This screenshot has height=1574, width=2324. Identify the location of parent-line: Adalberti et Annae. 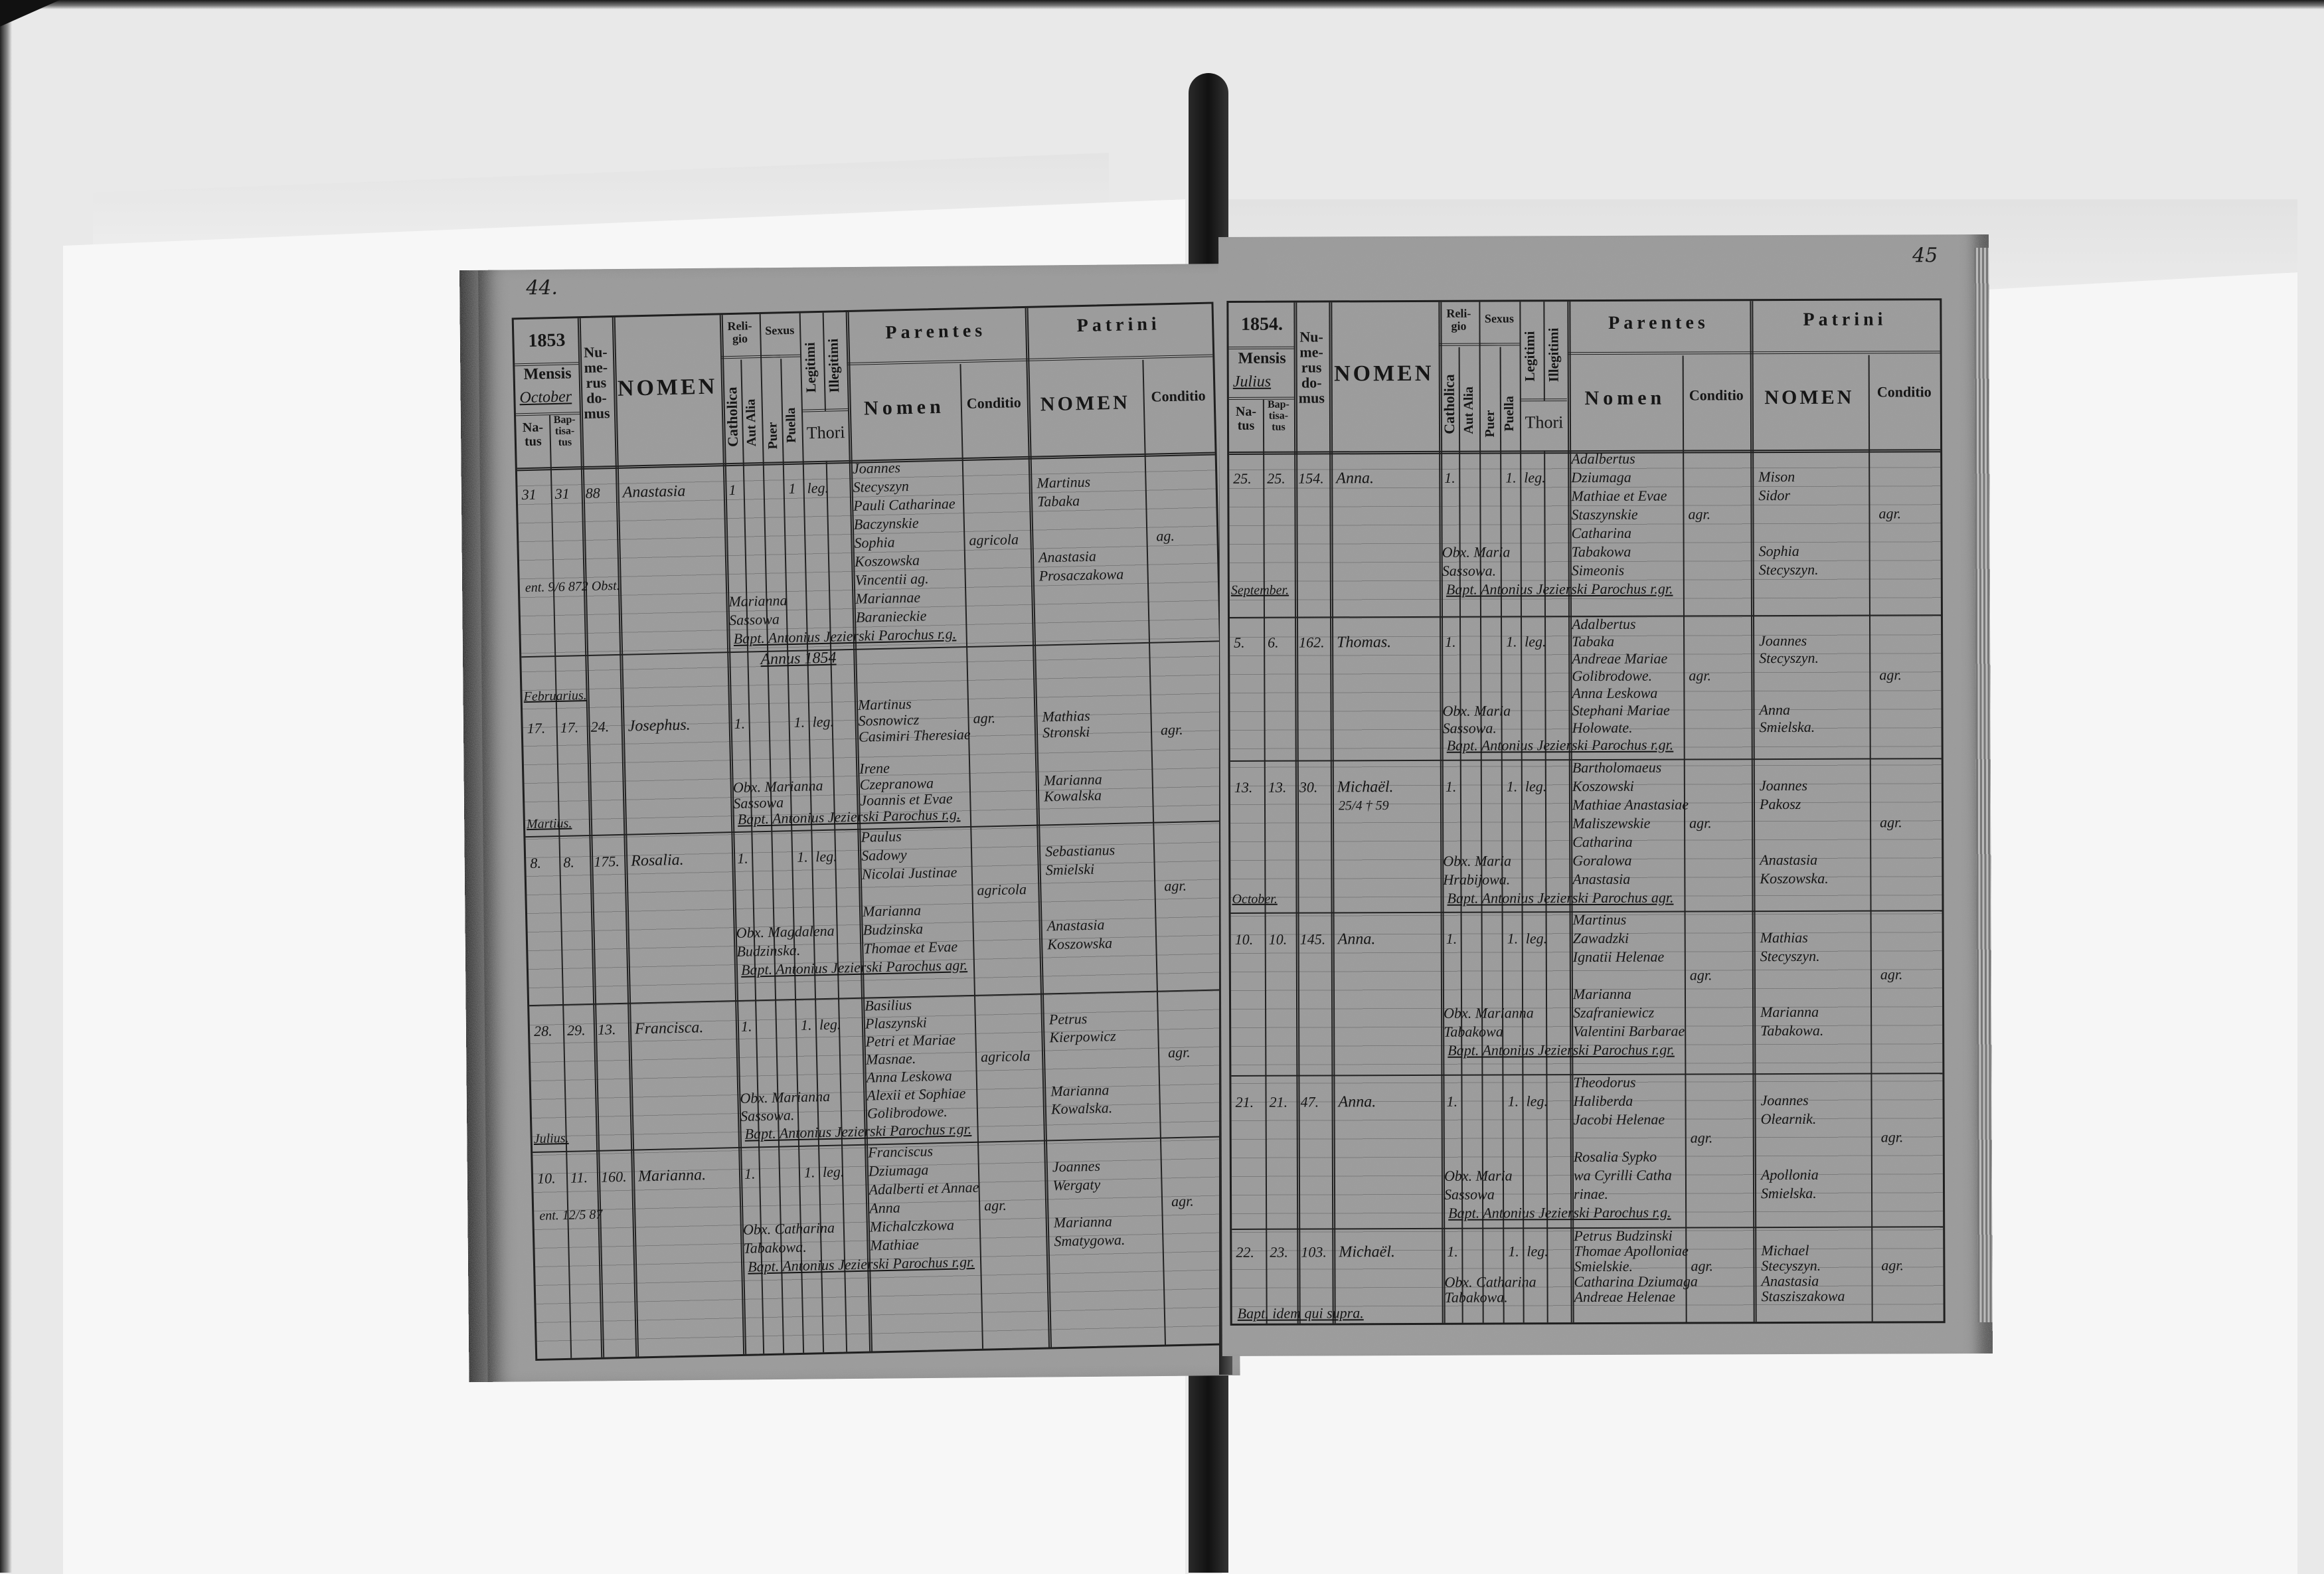
(924, 1188).